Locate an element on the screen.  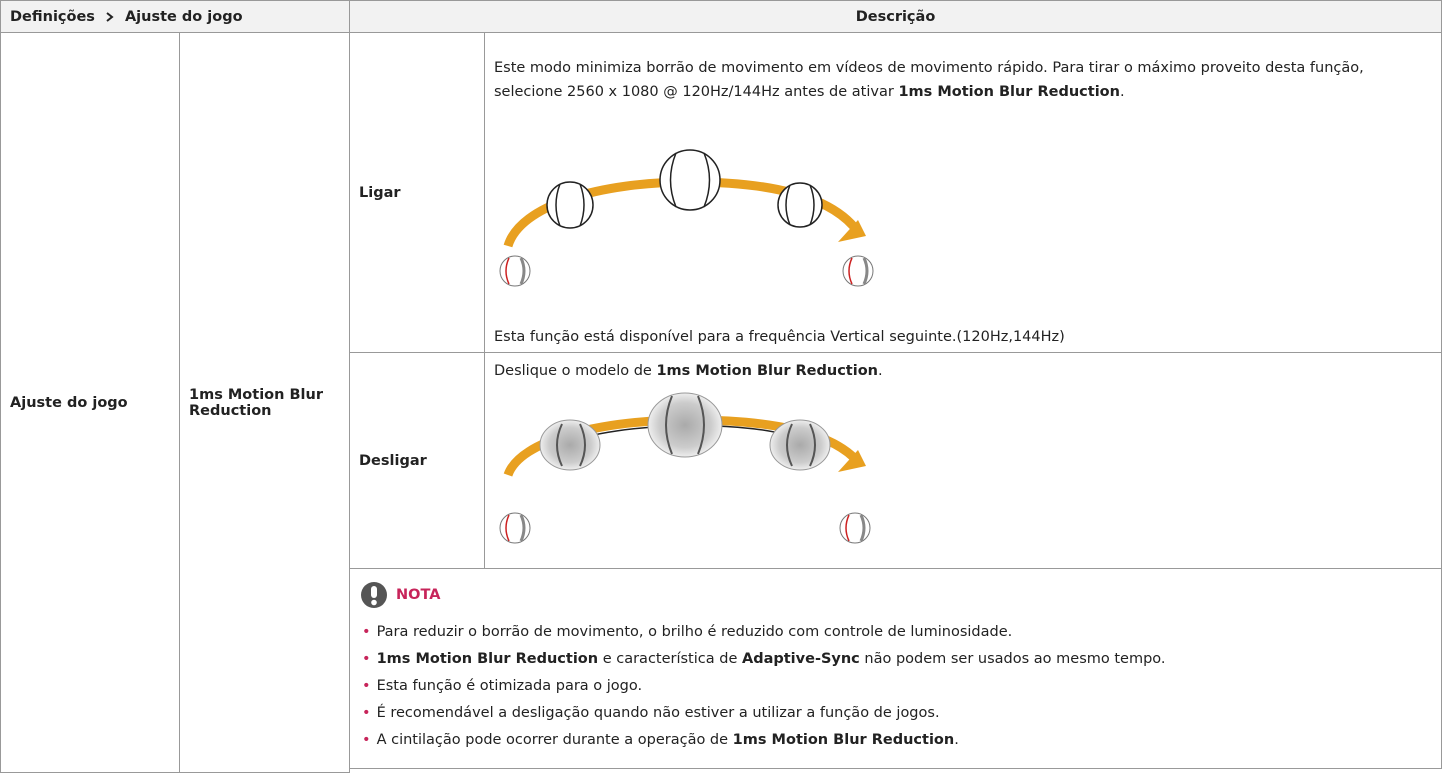
breadcrumb-separator is located at coordinates (110, 16).